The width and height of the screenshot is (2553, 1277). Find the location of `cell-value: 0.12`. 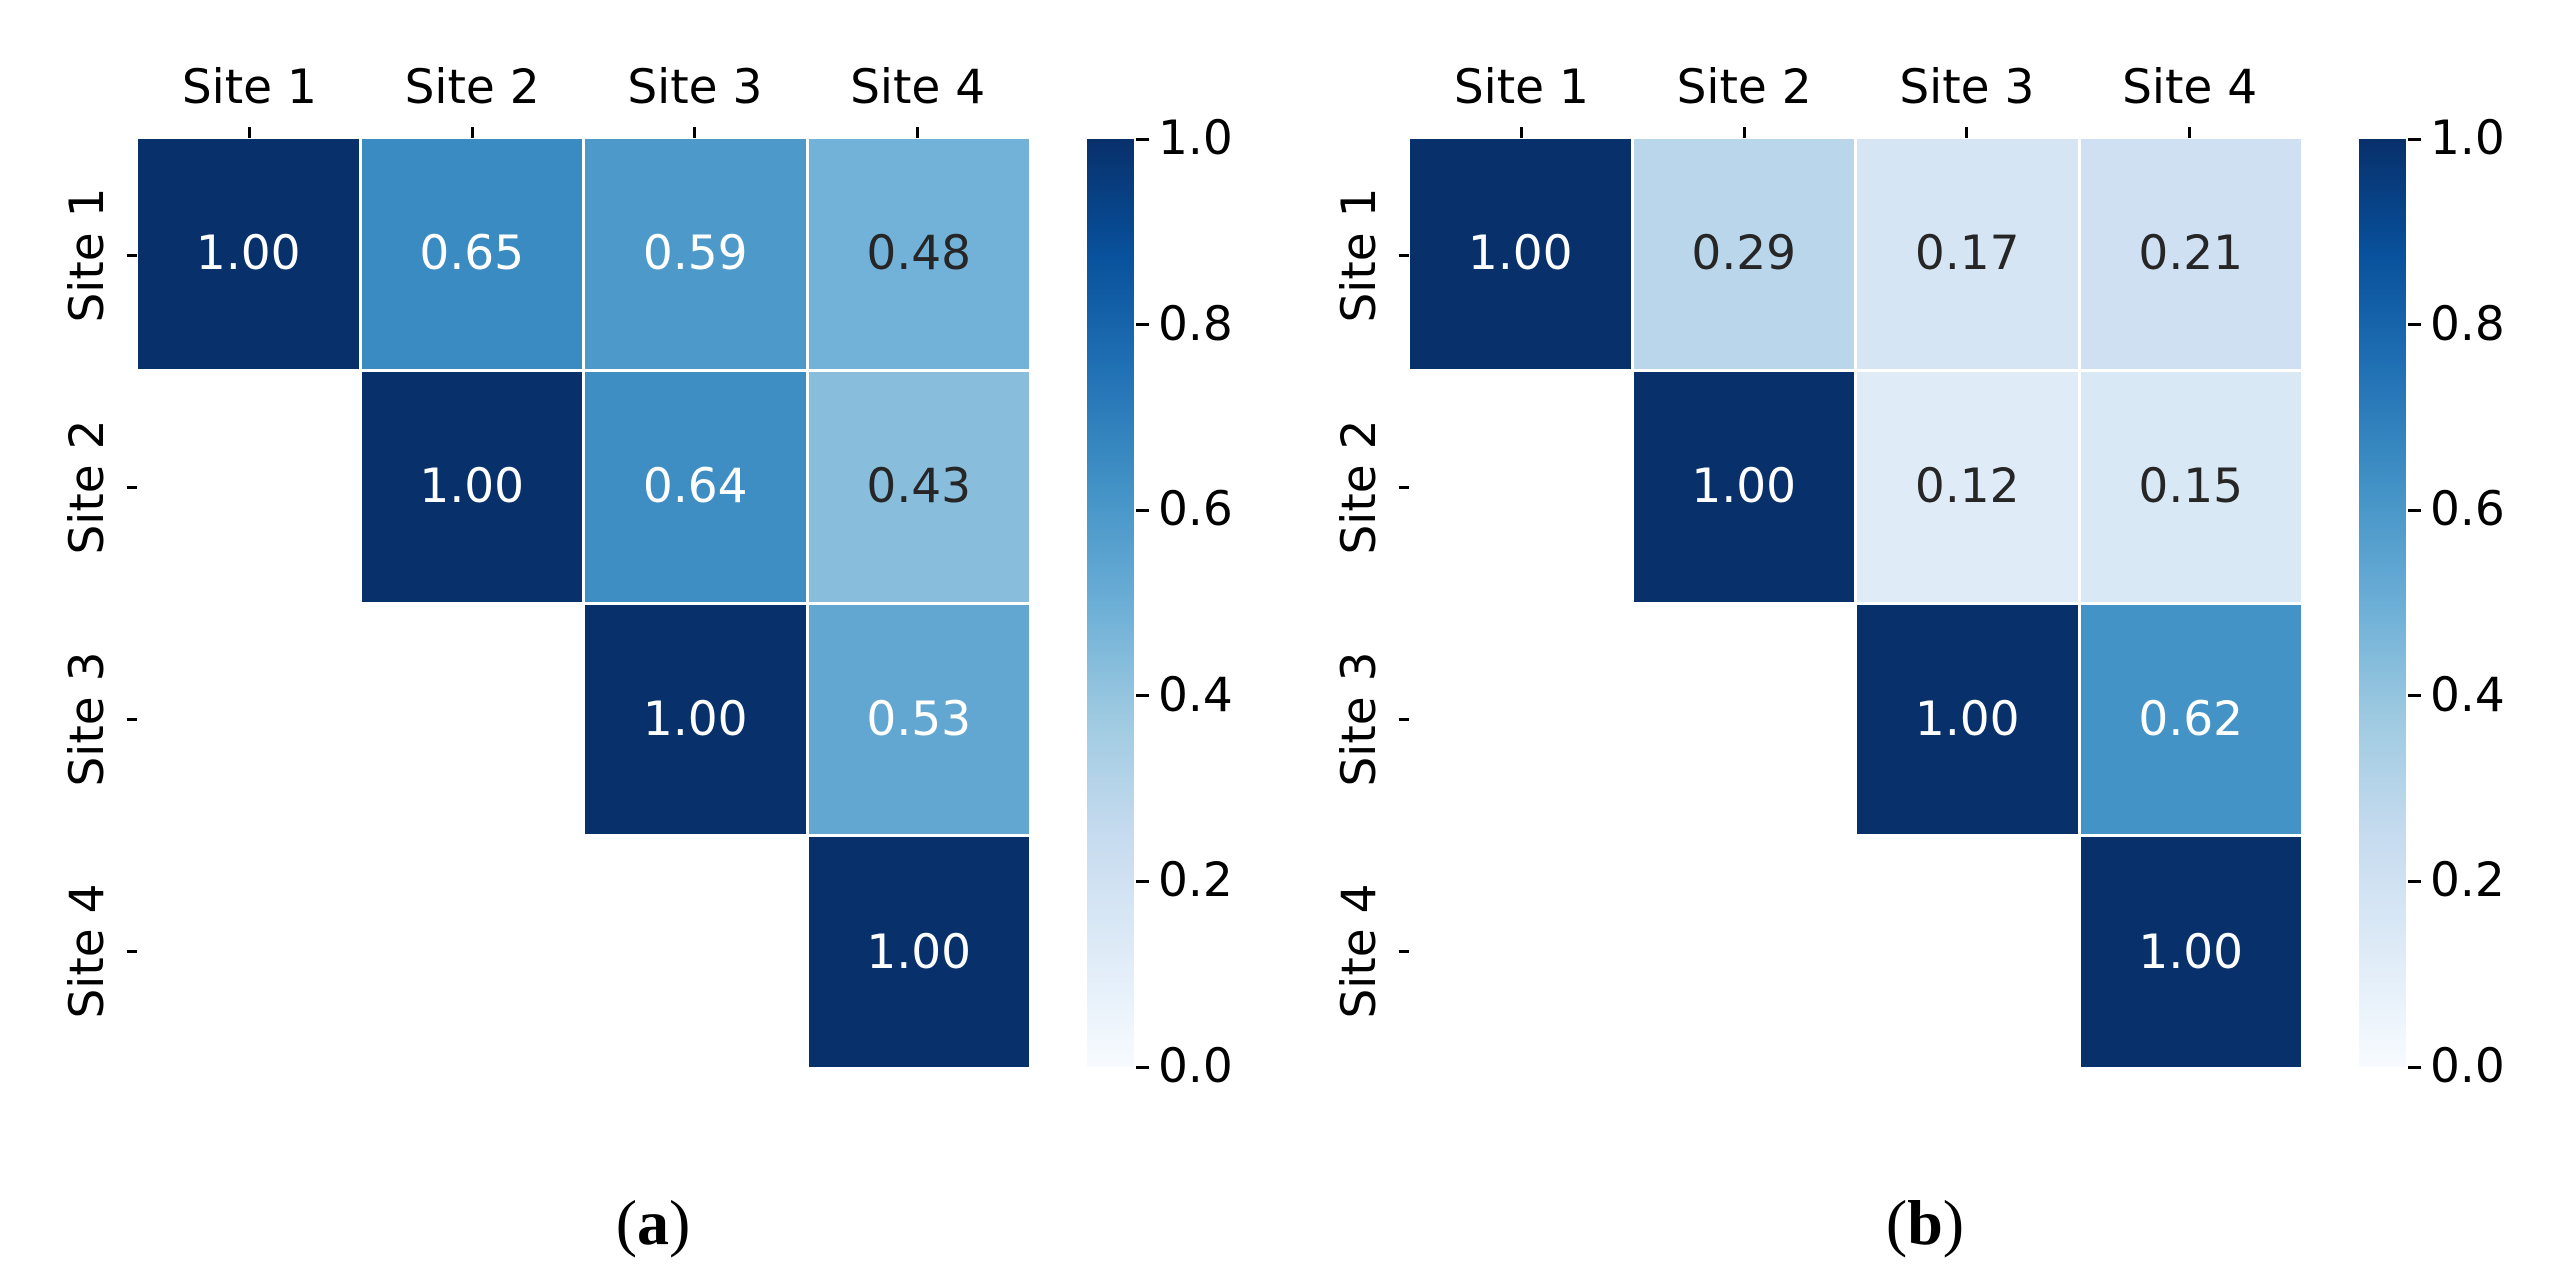

cell-value: 0.12 is located at coordinates (1967, 487).